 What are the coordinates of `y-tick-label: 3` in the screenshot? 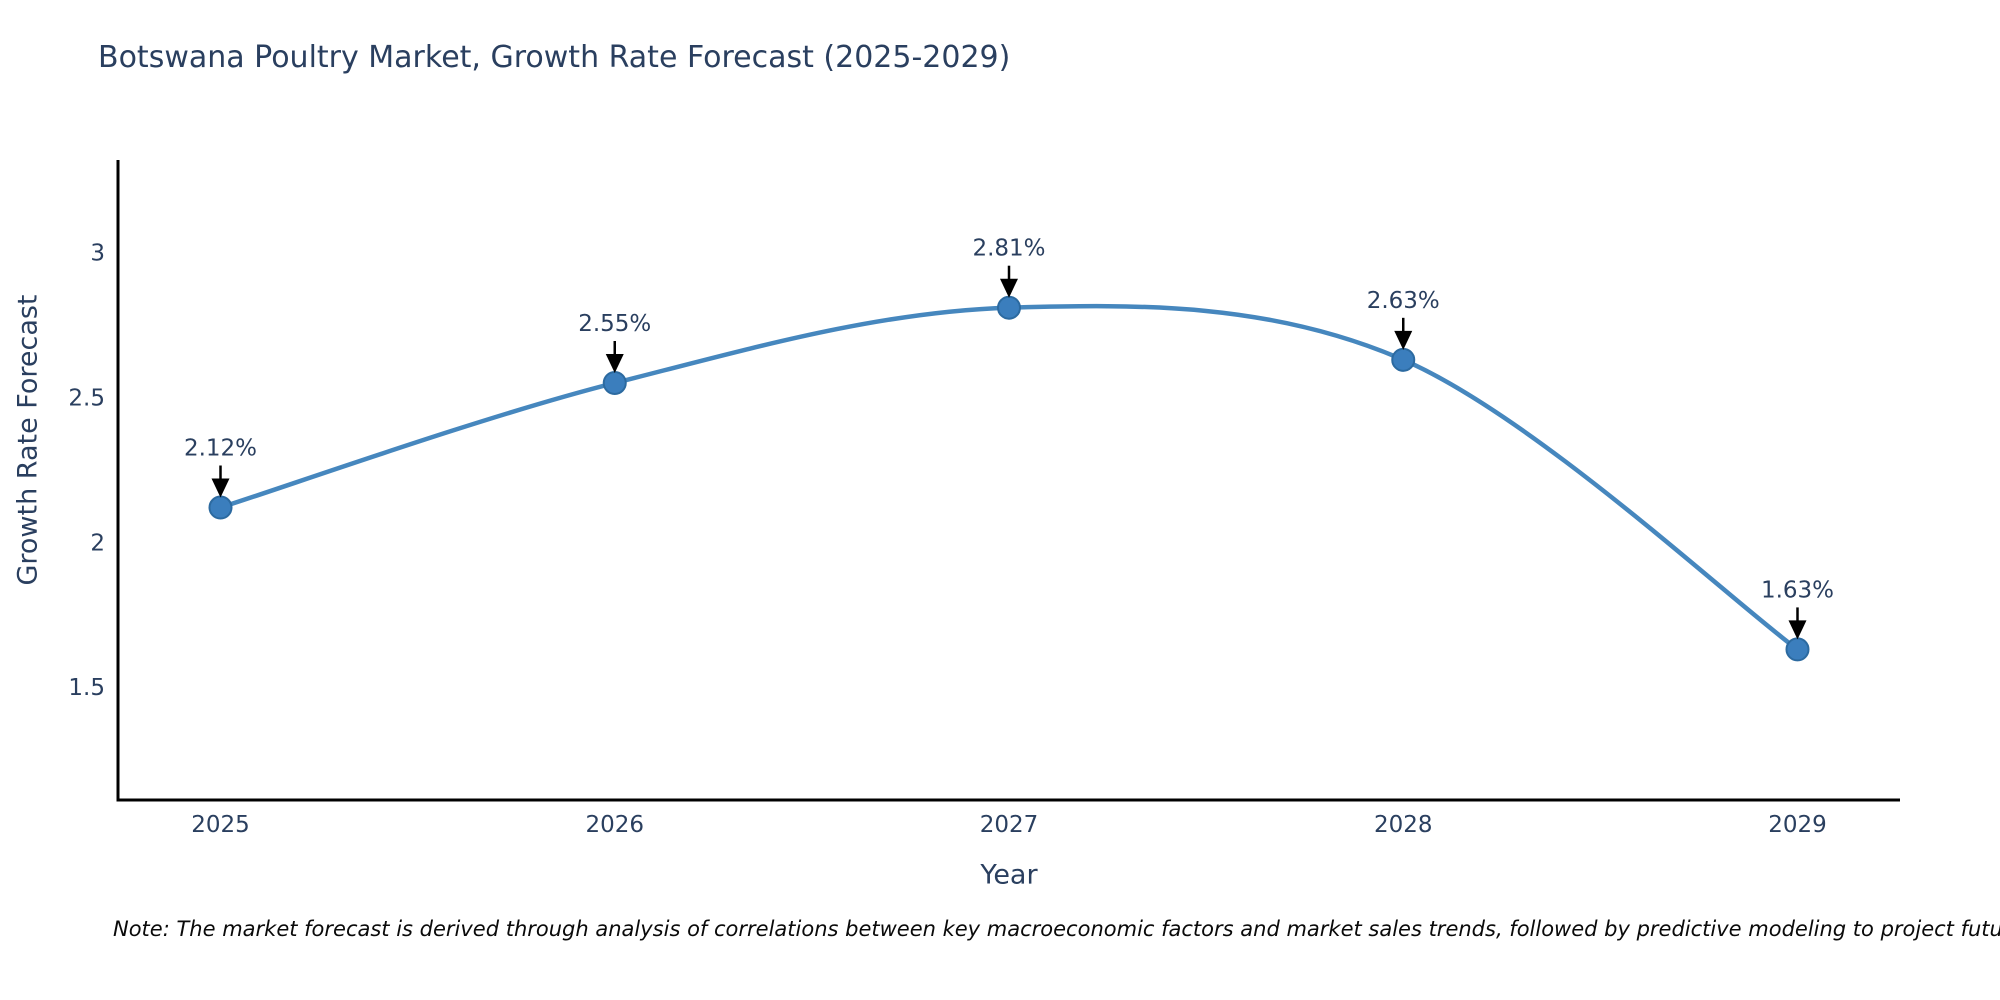 It's located at (97, 254).